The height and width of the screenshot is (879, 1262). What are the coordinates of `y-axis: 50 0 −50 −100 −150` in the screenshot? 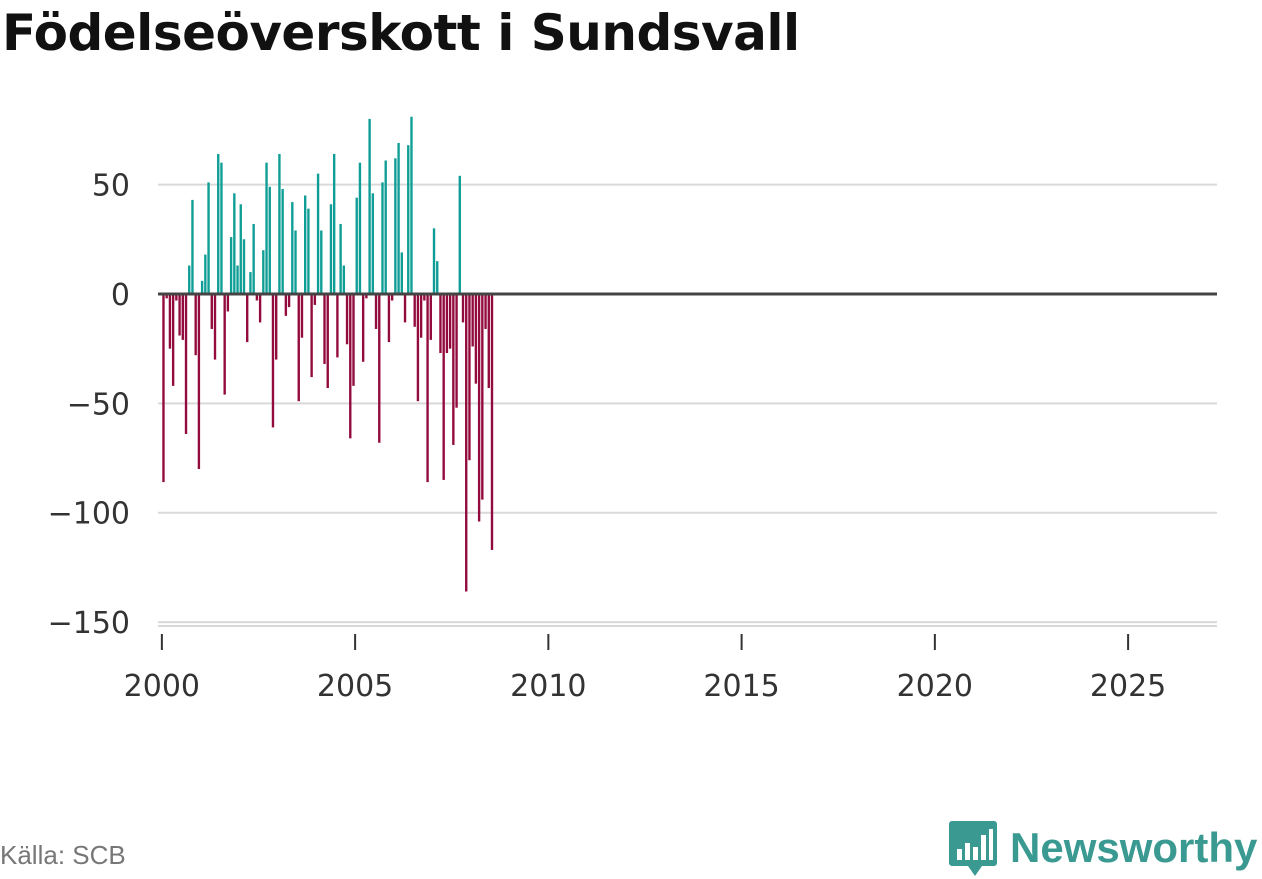 It's located at (89, 405).